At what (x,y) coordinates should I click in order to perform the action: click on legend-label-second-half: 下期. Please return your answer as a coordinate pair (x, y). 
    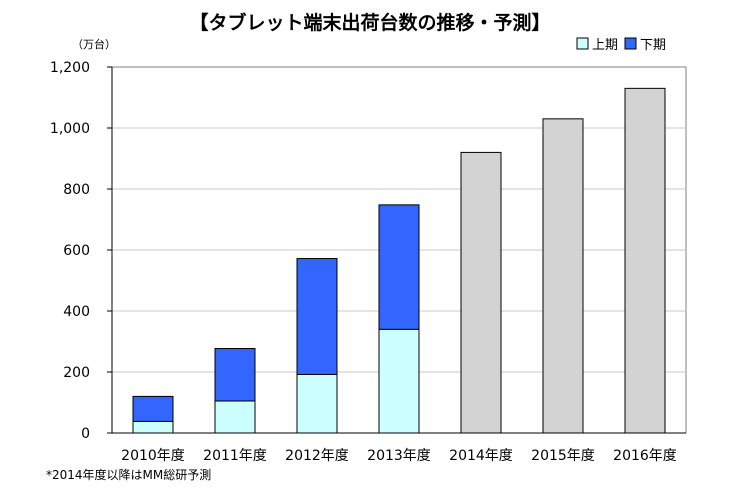
    Looking at the image, I should click on (653, 45).